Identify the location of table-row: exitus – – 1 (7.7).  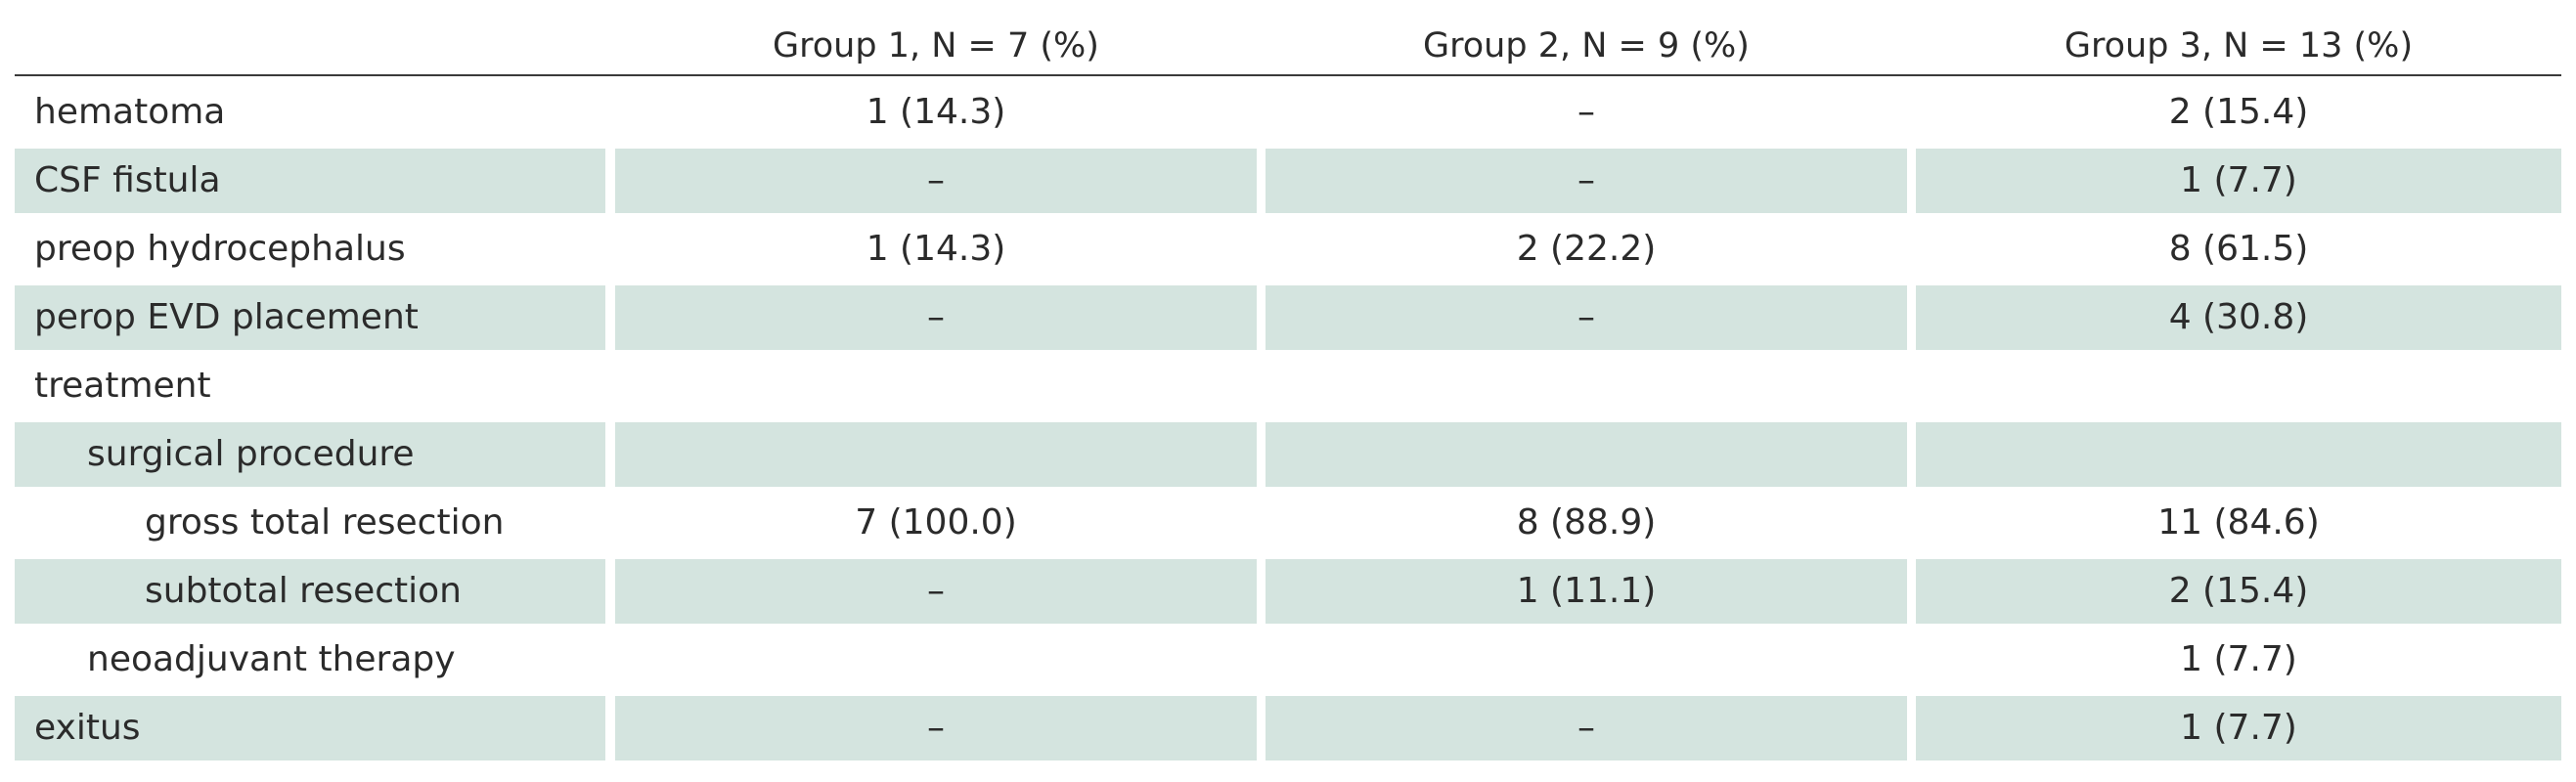
(1288, 730).